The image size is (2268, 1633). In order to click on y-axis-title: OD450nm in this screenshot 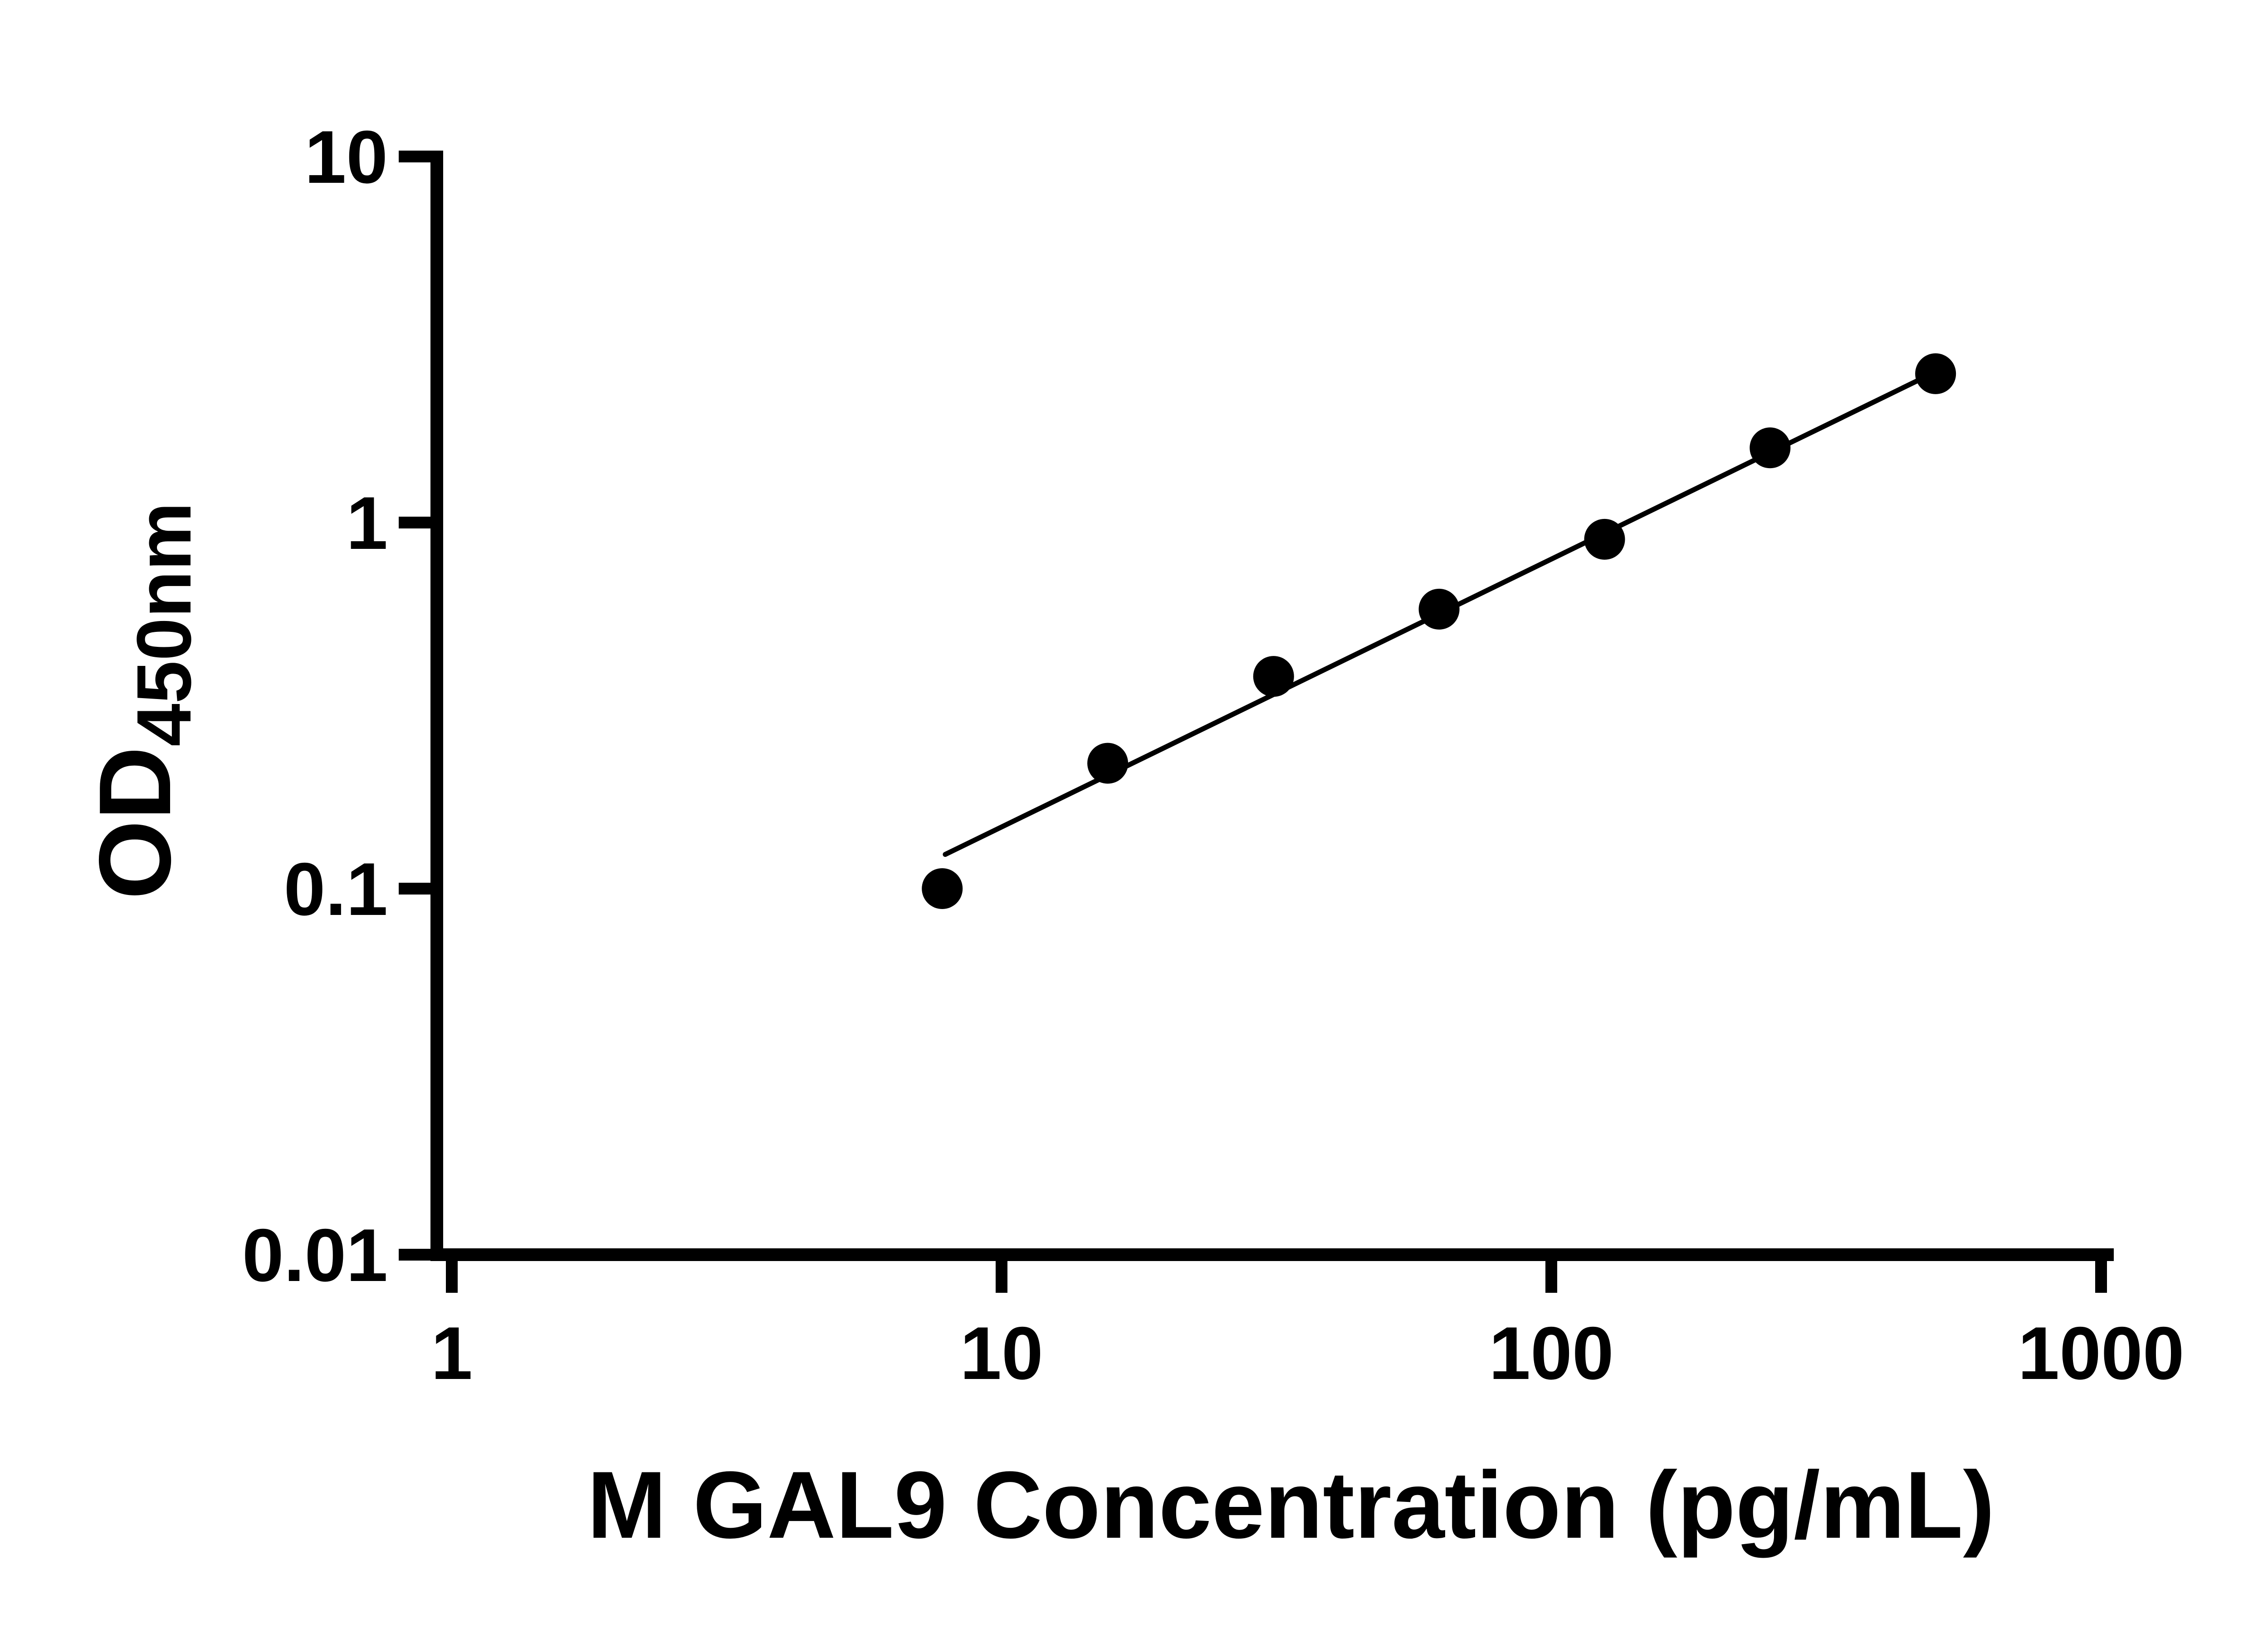, I will do `click(143, 701)`.